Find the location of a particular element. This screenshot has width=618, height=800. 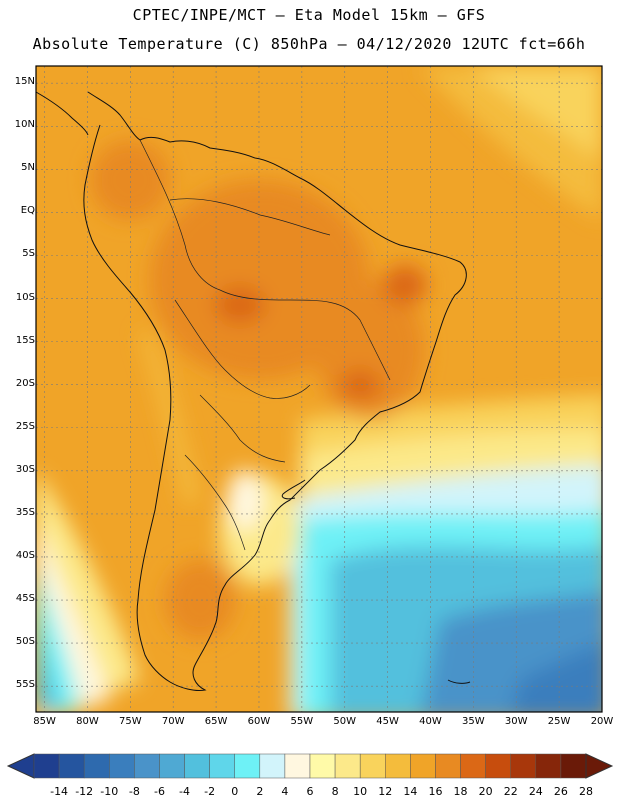

lon-label: 70W is located at coordinates (173, 721).